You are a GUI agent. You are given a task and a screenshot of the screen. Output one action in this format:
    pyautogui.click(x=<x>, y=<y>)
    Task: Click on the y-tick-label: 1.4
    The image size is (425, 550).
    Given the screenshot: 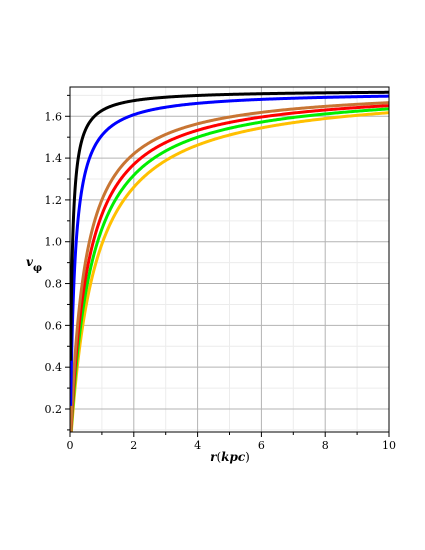 What is the action you would take?
    pyautogui.click(x=54, y=158)
    